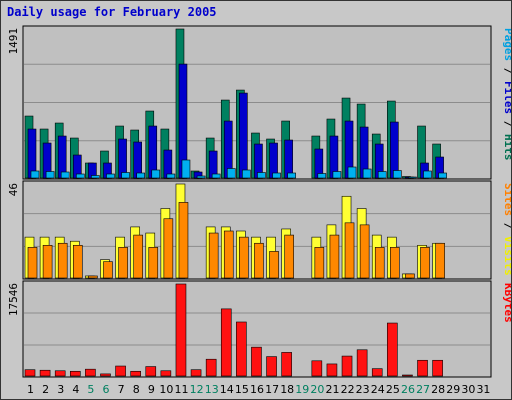 This screenshot has height=400, width=512. Describe the element at coordinates (317, 389) in the screenshot. I see `day-label-20: 20` at that location.